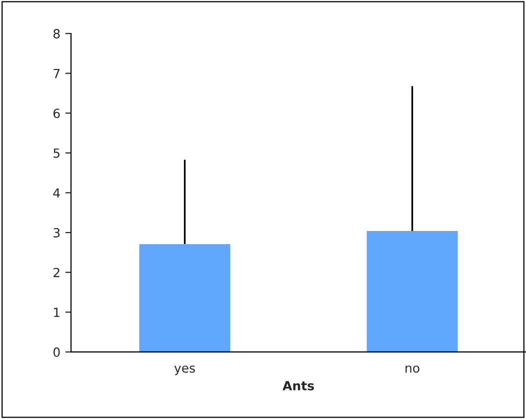 This screenshot has width=526, height=419. What do you see at coordinates (57, 113) in the screenshot?
I see `y-tick-label: 6` at bounding box center [57, 113].